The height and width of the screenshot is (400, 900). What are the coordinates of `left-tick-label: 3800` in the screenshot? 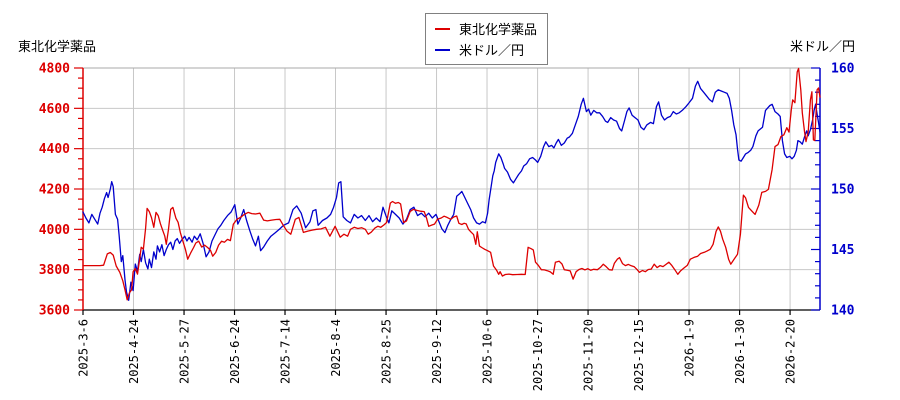 It's located at (54, 270).